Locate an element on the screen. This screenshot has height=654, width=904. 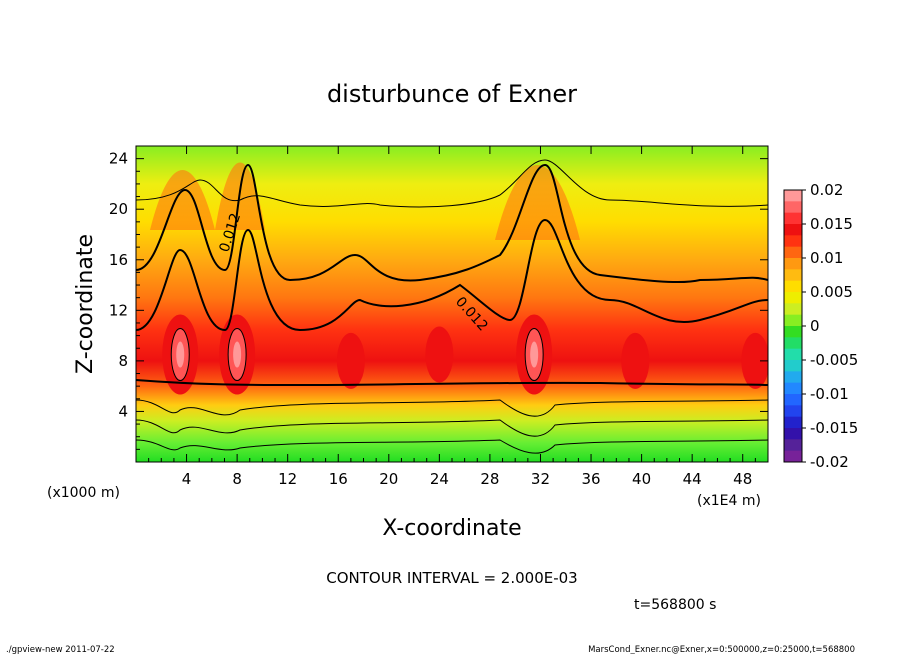
contour-interval: CONTOUR INTERVAL = 2.000E-03 is located at coordinates (451, 578).